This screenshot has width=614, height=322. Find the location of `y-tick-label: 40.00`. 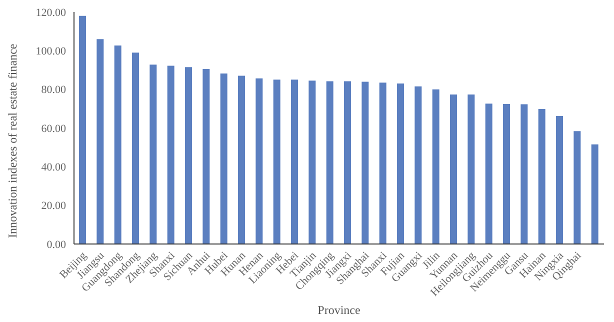

y-tick-label: 40.00 is located at coordinates (53, 168).